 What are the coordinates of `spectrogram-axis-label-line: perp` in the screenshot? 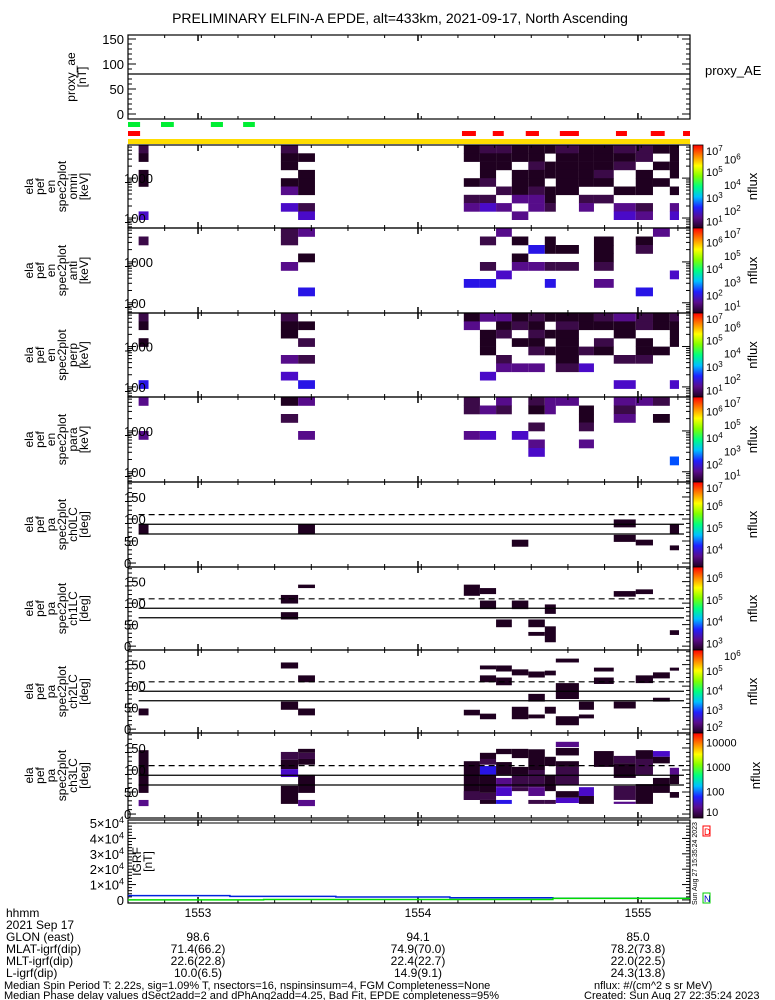 It's located at (73, 355).